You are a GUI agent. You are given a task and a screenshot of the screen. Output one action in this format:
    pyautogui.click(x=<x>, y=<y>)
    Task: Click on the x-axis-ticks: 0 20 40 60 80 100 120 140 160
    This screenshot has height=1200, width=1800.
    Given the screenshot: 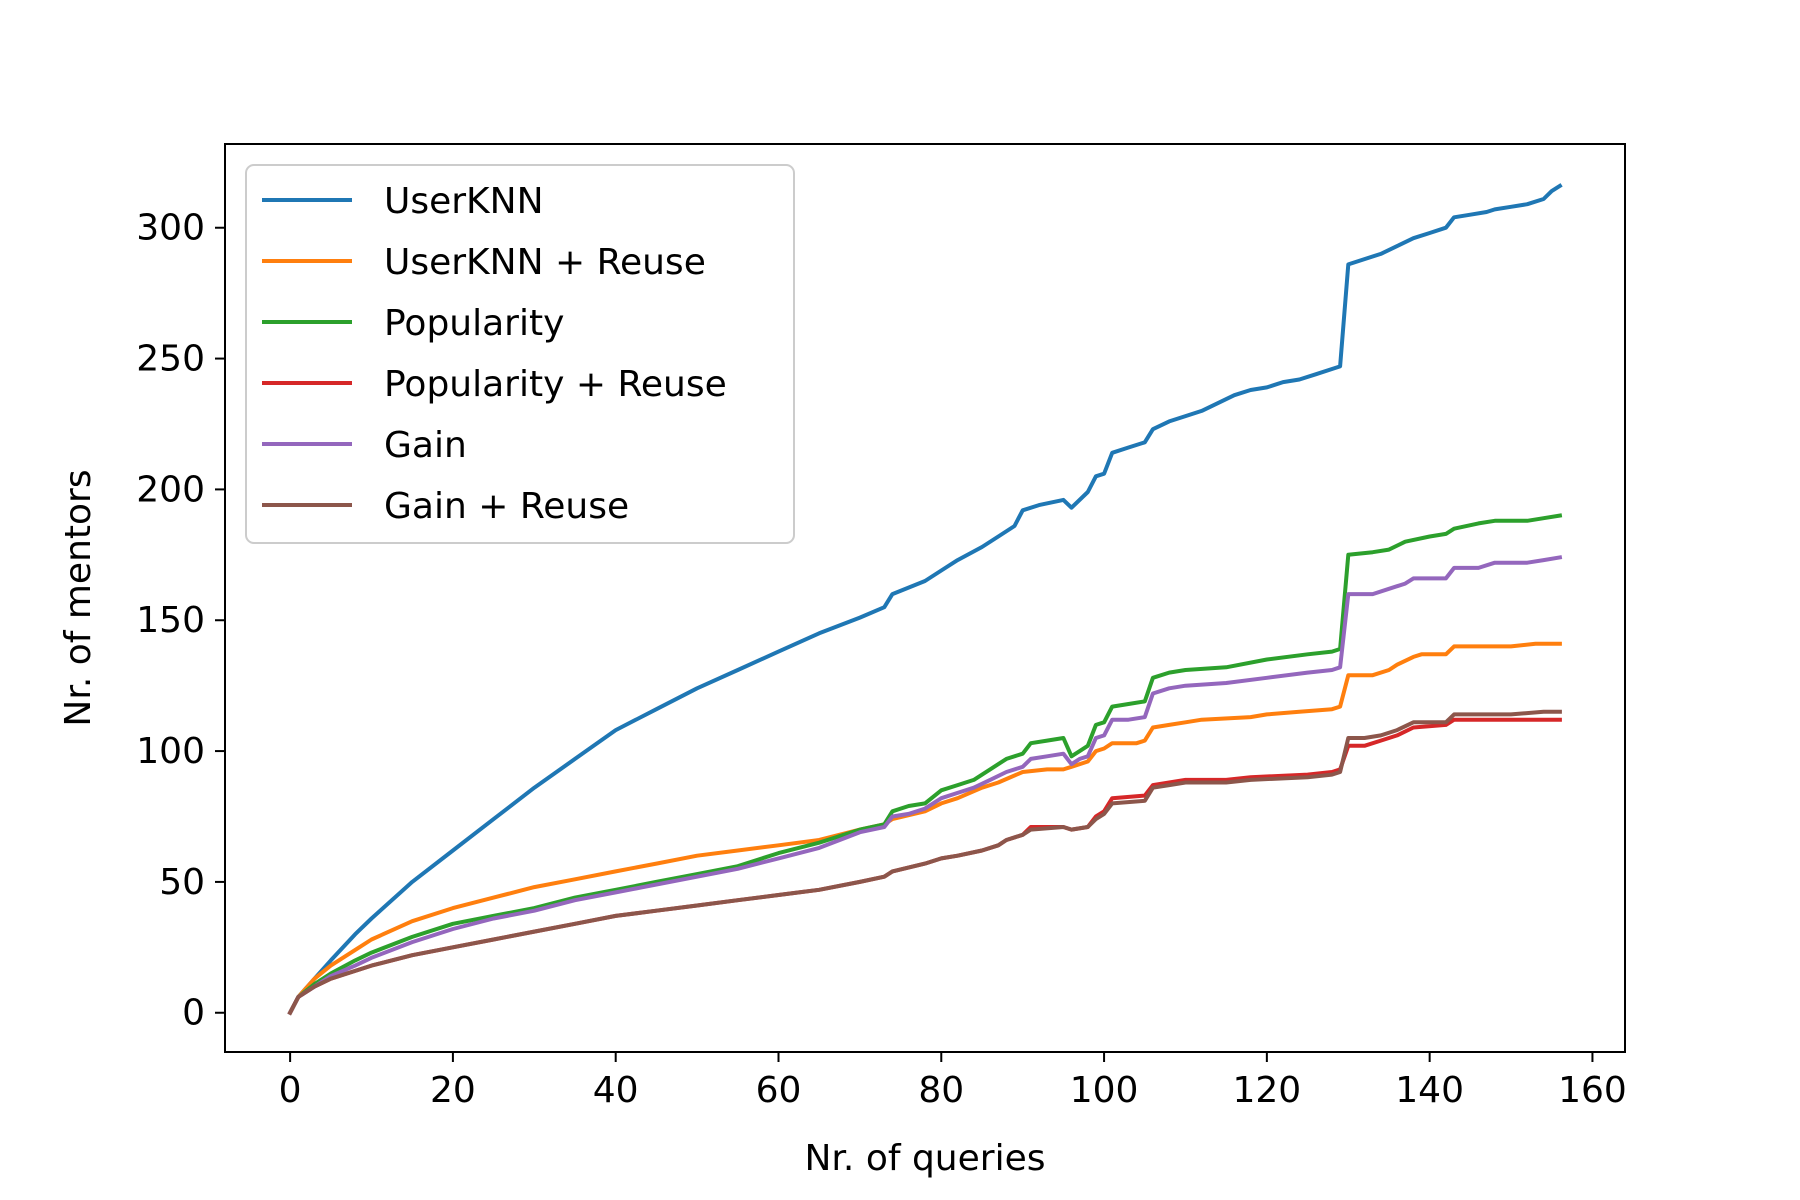 What is the action you would take?
    pyautogui.click(x=953, y=1081)
    